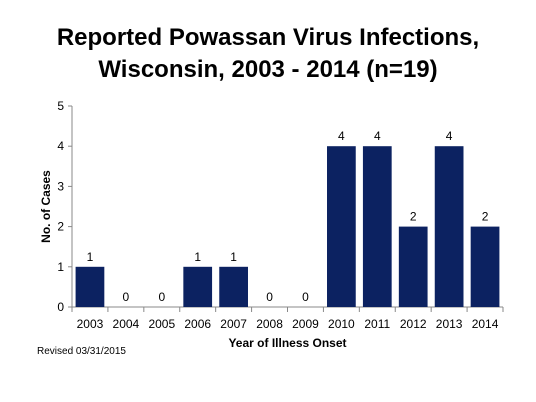 Image resolution: width=536 pixels, height=402 pixels. What do you see at coordinates (269, 324) in the screenshot?
I see `x-tick-label: 2008` at bounding box center [269, 324].